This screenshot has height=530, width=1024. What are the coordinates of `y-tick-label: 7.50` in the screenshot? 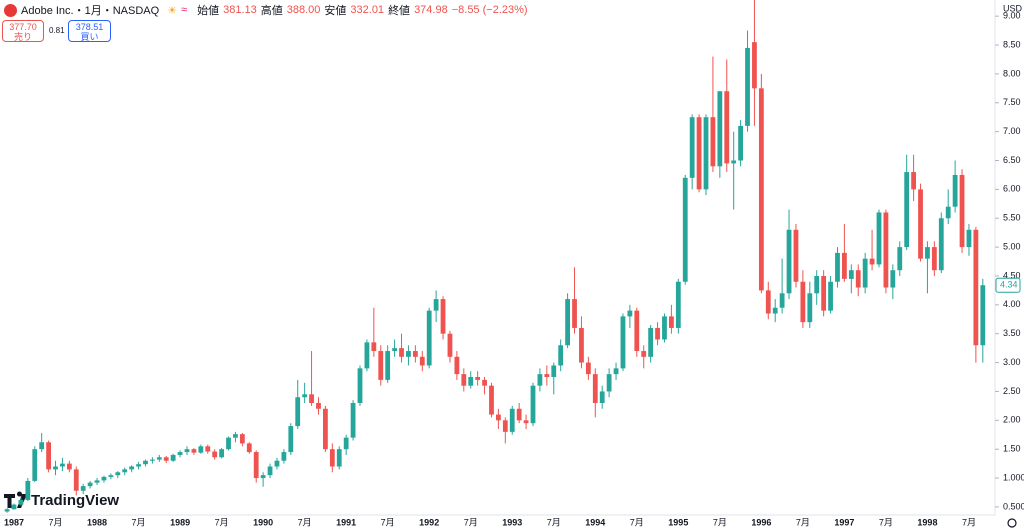 It's located at (1012, 102).